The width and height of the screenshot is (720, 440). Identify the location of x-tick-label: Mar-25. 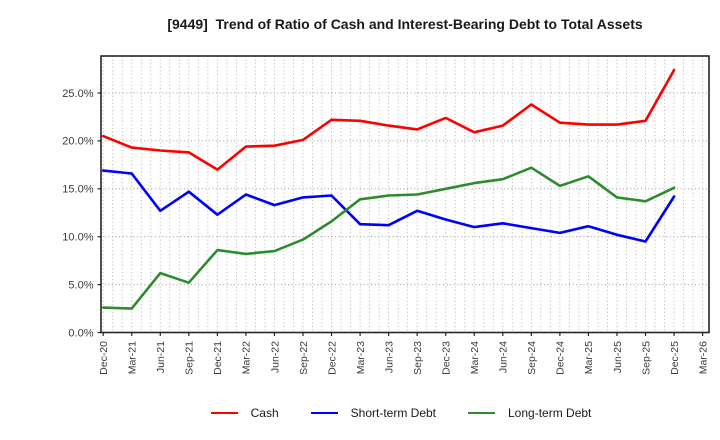
(589, 357).